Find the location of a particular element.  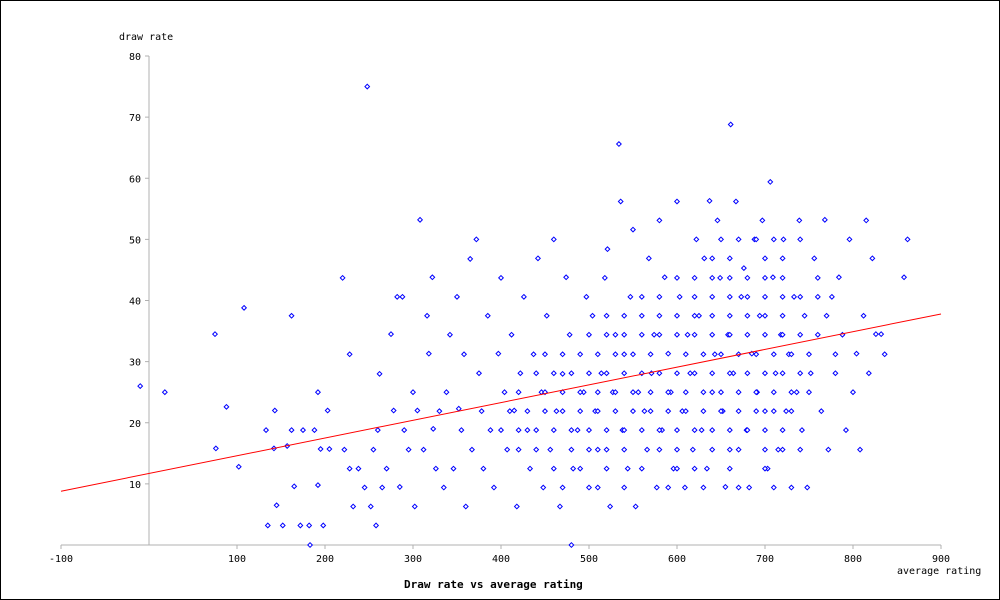

x-tick-label: 900 is located at coordinates (941, 559).